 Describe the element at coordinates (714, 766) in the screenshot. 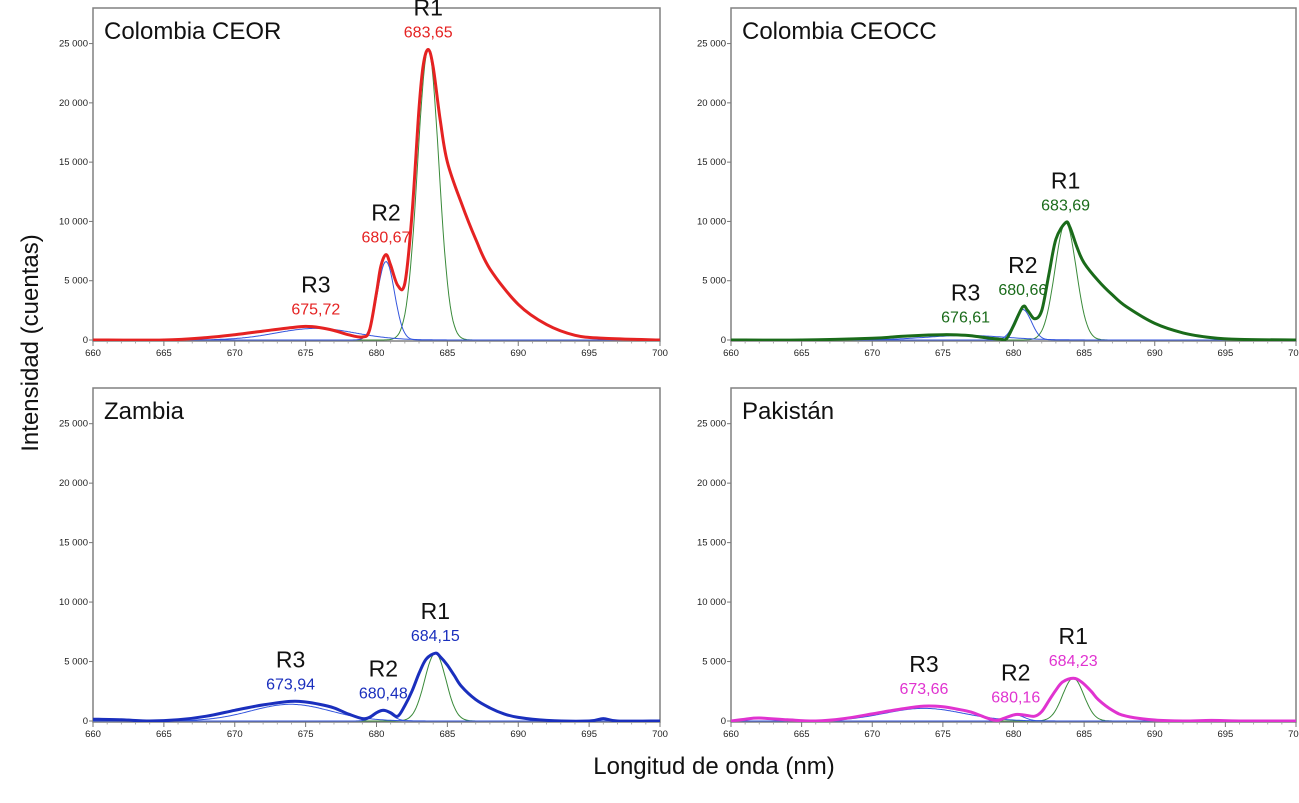

I see `x-axis-label: Longitud de onda (nm)` at that location.